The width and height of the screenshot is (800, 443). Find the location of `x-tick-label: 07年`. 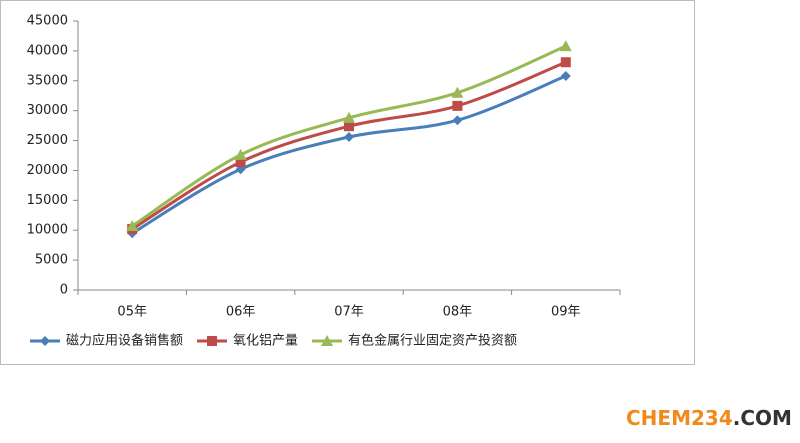

x-tick-label: 07年 is located at coordinates (349, 312).